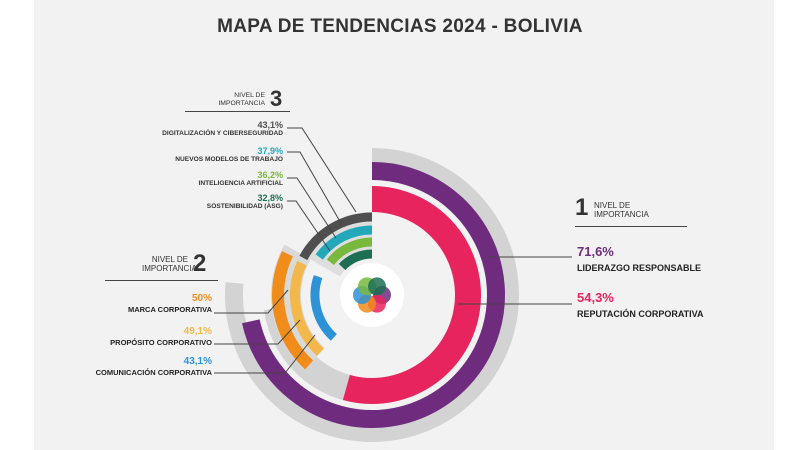  I want to click on chart-title: MAPA DE TENDENCIAS 2024 - BOLIVIA, so click(400, 26).